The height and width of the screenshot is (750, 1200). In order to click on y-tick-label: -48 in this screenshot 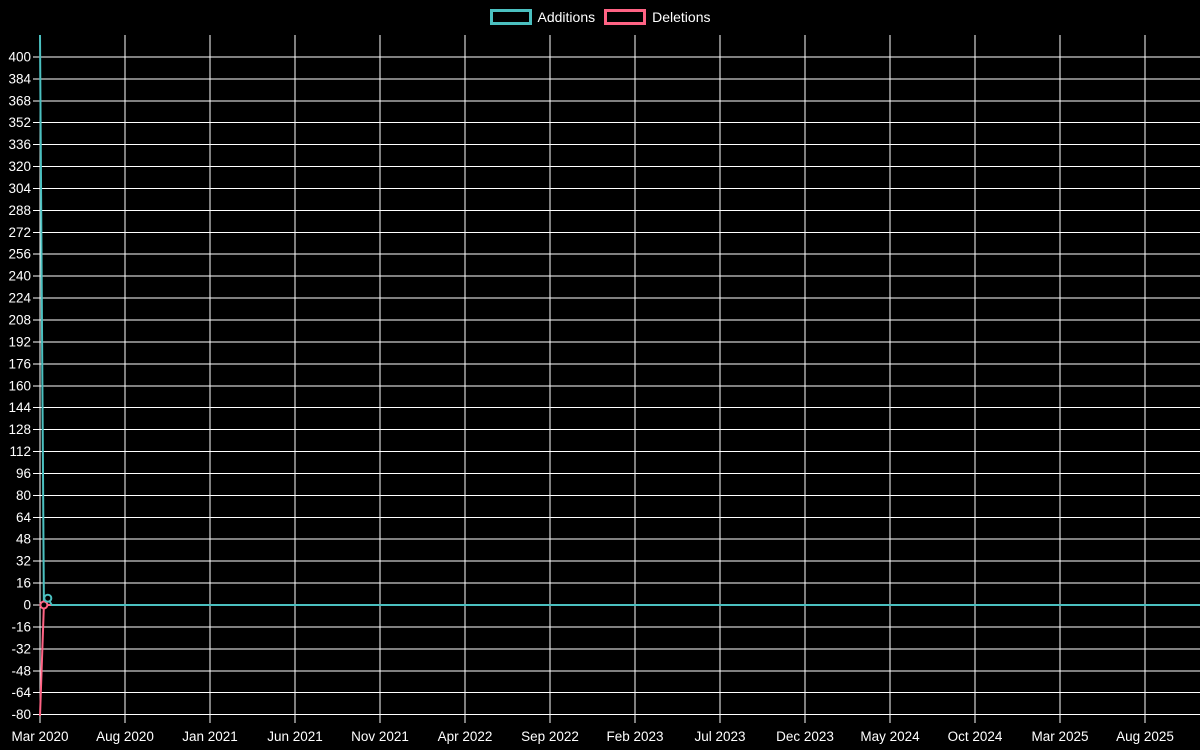, I will do `click(21, 670)`.